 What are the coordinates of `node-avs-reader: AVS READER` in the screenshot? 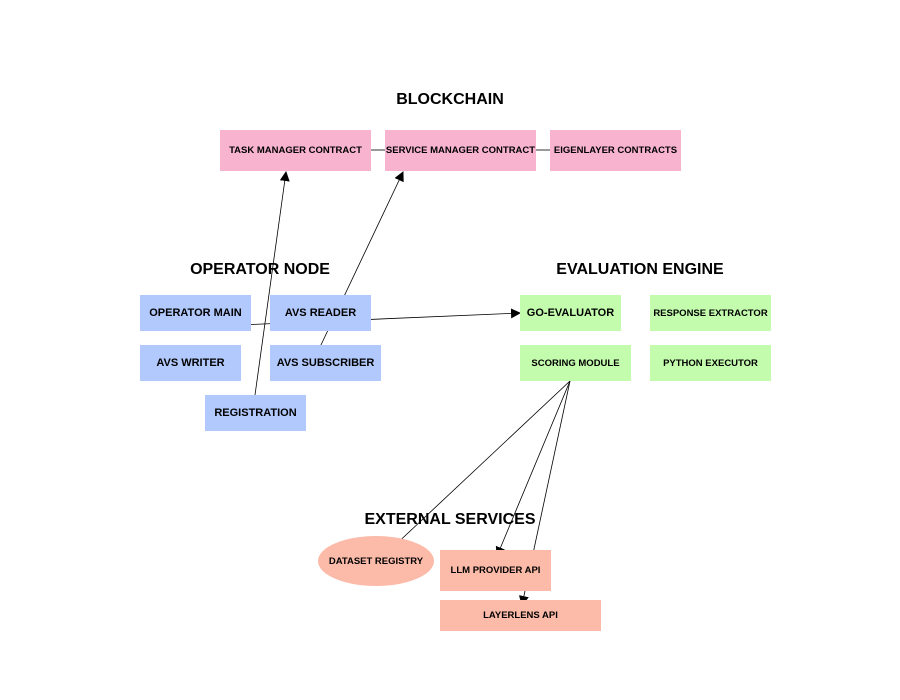 It's located at (320, 313).